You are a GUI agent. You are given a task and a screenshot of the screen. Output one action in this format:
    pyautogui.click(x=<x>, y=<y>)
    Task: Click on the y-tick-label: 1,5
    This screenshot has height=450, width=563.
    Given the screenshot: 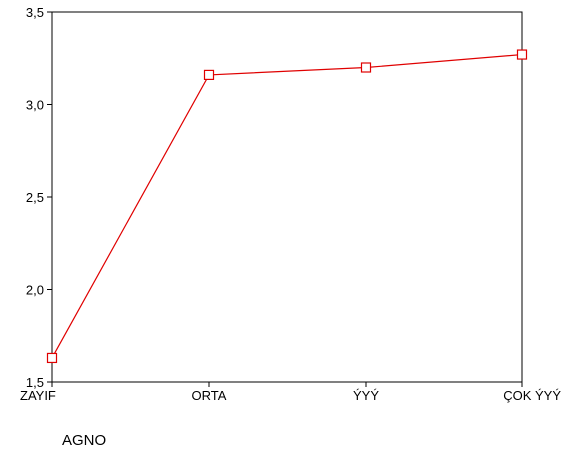 What is the action you would take?
    pyautogui.click(x=35, y=382)
    